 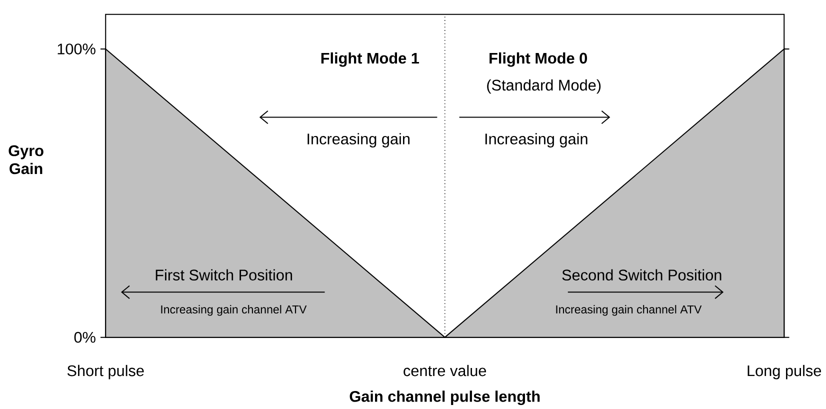 What do you see at coordinates (445, 397) in the screenshot?
I see `x-axis-title: Gain channel pulse length` at bounding box center [445, 397].